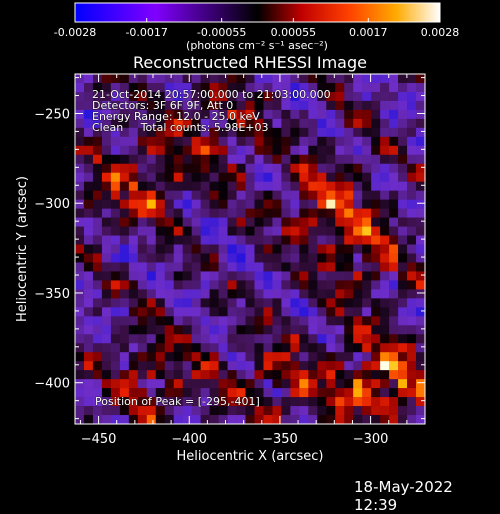 The height and width of the screenshot is (514, 500). Describe the element at coordinates (189, 439) in the screenshot. I see `x-tick-label: −400` at that location.